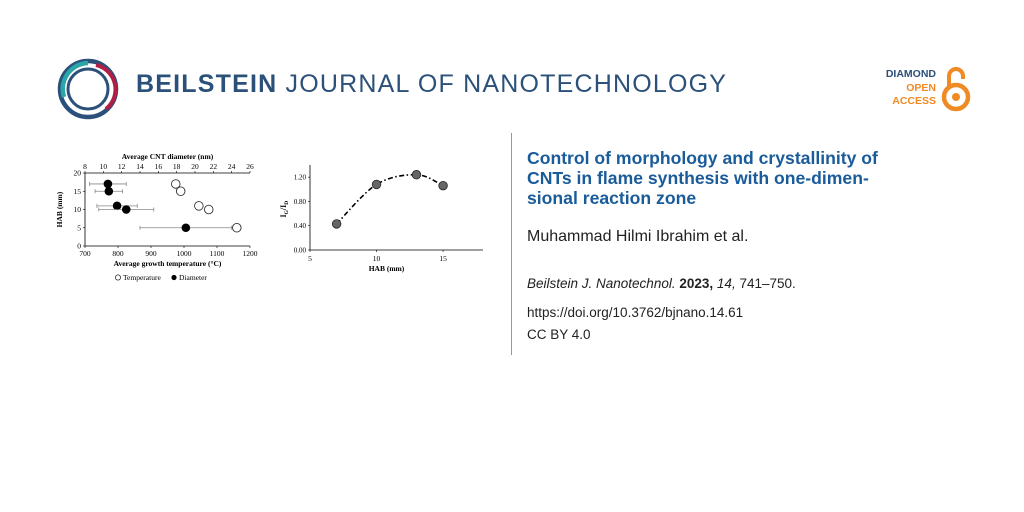 Image resolution: width=1024 pixels, height=512 pixels. Describe the element at coordinates (174, 277) in the screenshot. I see `legend-diameter-marker` at that location.